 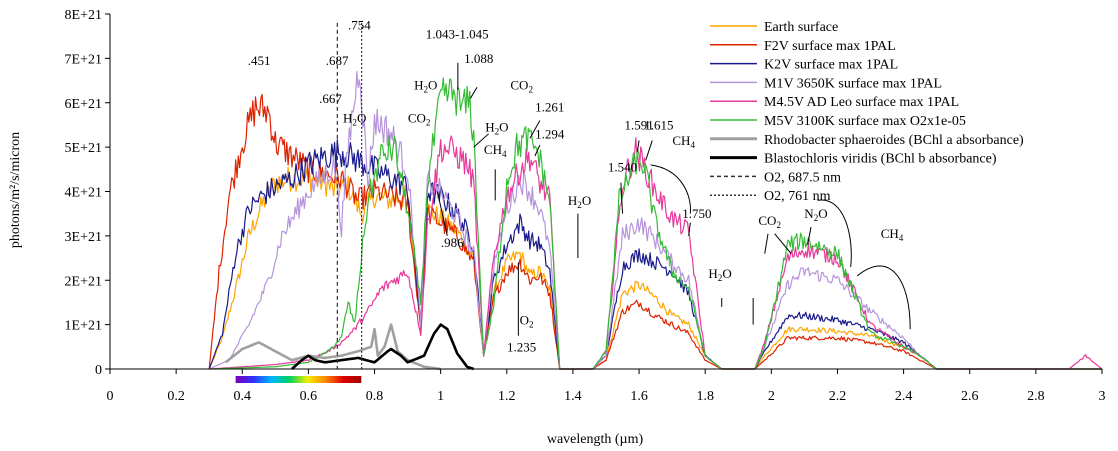 What do you see at coordinates (15, 190) in the screenshot?
I see `y-axis-label: photons/m²/s/micron` at bounding box center [15, 190].